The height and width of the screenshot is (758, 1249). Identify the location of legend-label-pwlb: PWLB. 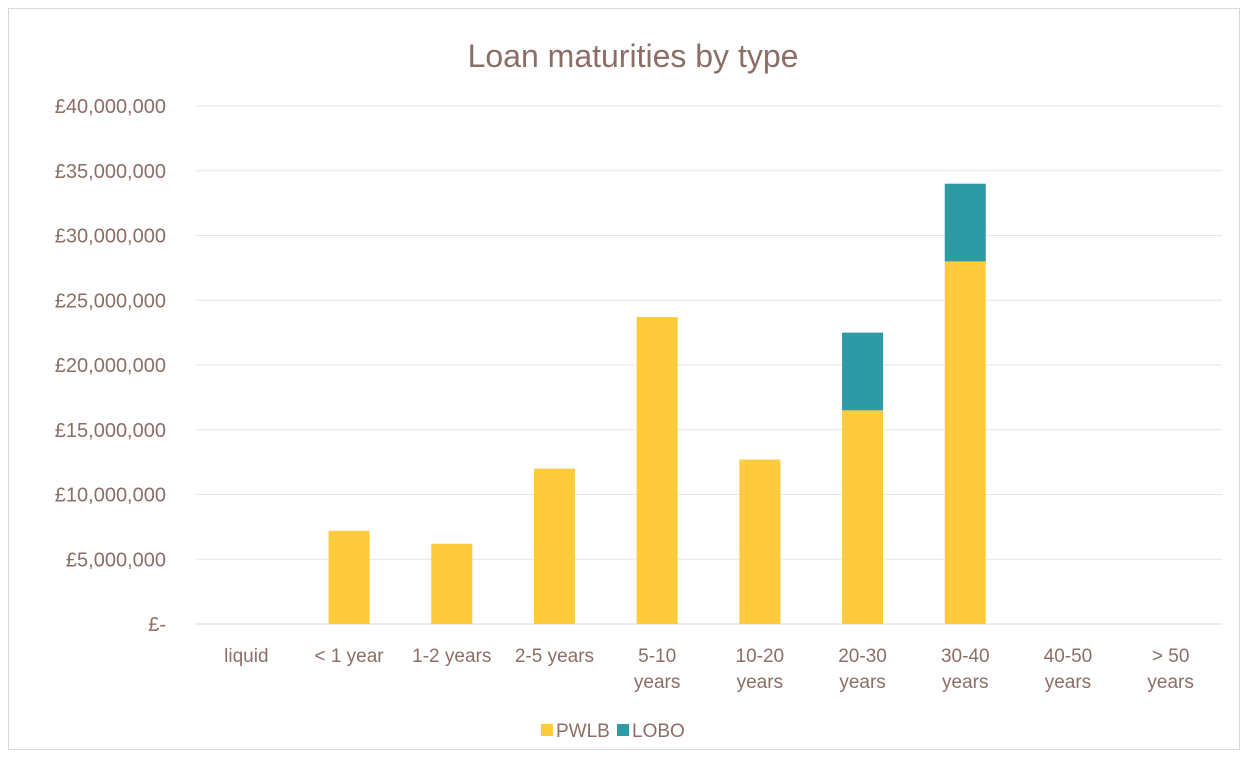
(583, 731).